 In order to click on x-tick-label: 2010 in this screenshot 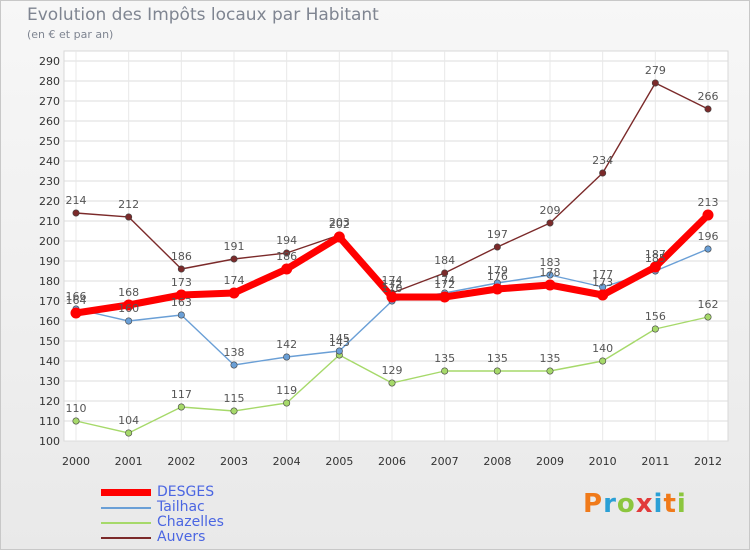, I will do `click(603, 461)`.